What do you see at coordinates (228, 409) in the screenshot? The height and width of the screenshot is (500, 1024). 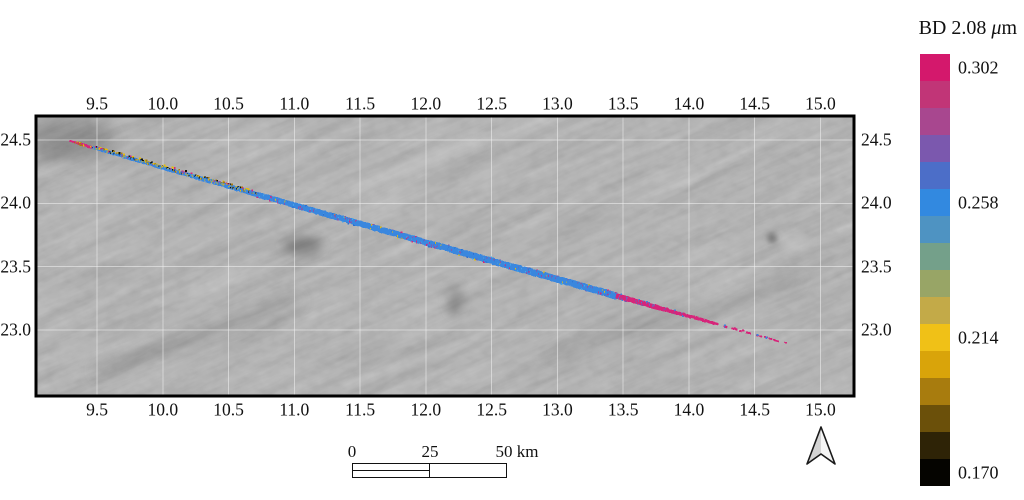 I see `x-tick-label-bottom: 10.5` at bounding box center [228, 409].